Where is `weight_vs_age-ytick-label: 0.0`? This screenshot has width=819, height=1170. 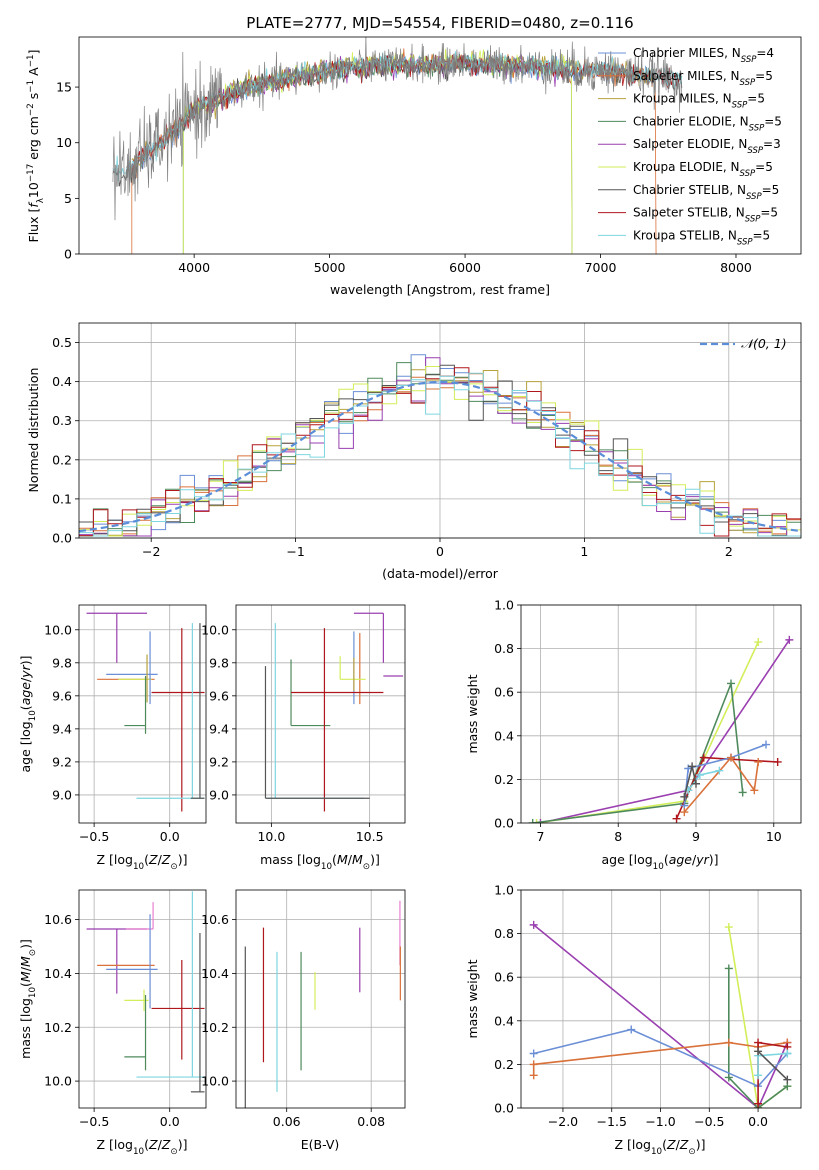
weight_vs_age-ytick-label: 0.0 is located at coordinates (504, 823).